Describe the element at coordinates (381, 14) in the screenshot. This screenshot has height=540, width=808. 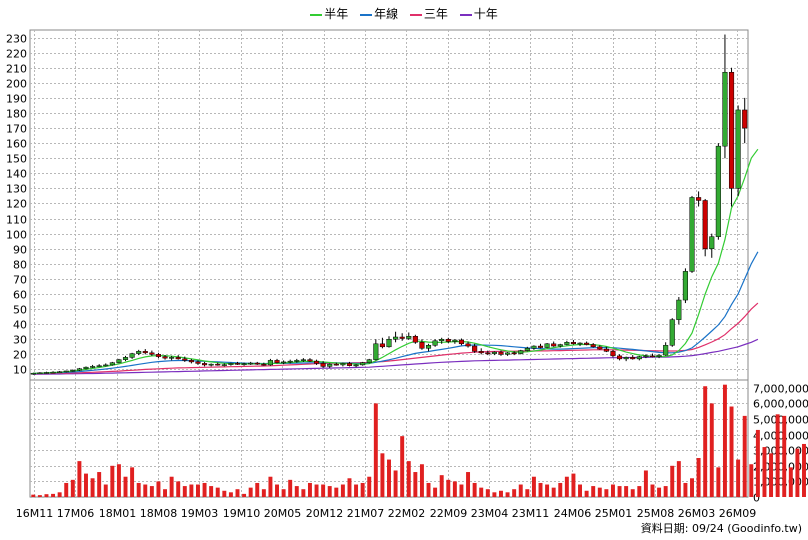
I see `legend-item-year: 年線` at that location.